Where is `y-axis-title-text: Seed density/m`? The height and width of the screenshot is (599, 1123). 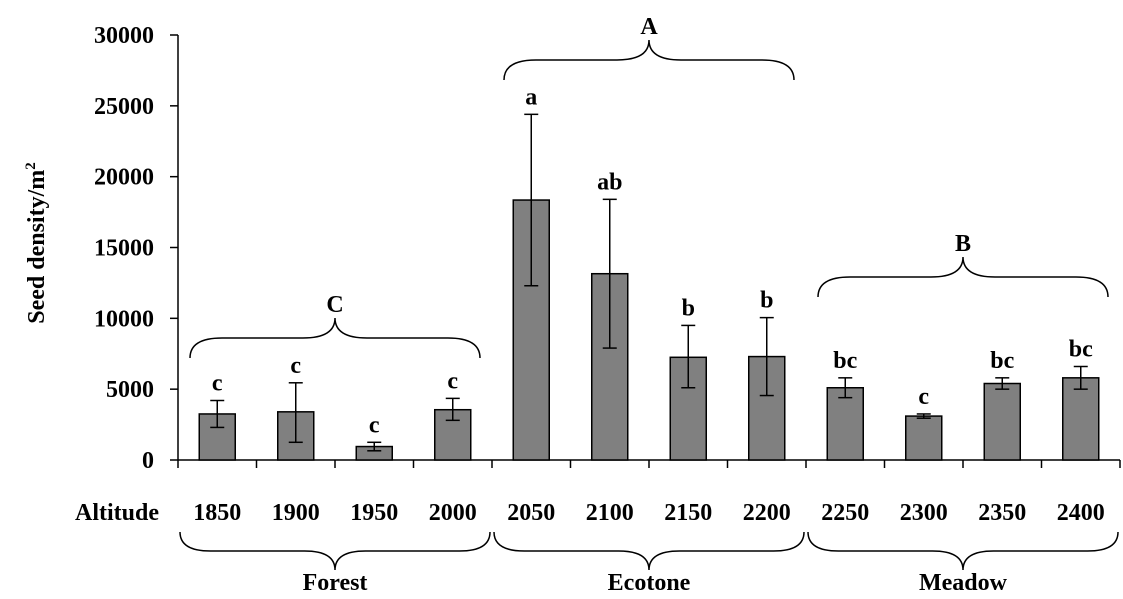
y-axis-title-text: Seed density/m is located at coordinates (37, 247).